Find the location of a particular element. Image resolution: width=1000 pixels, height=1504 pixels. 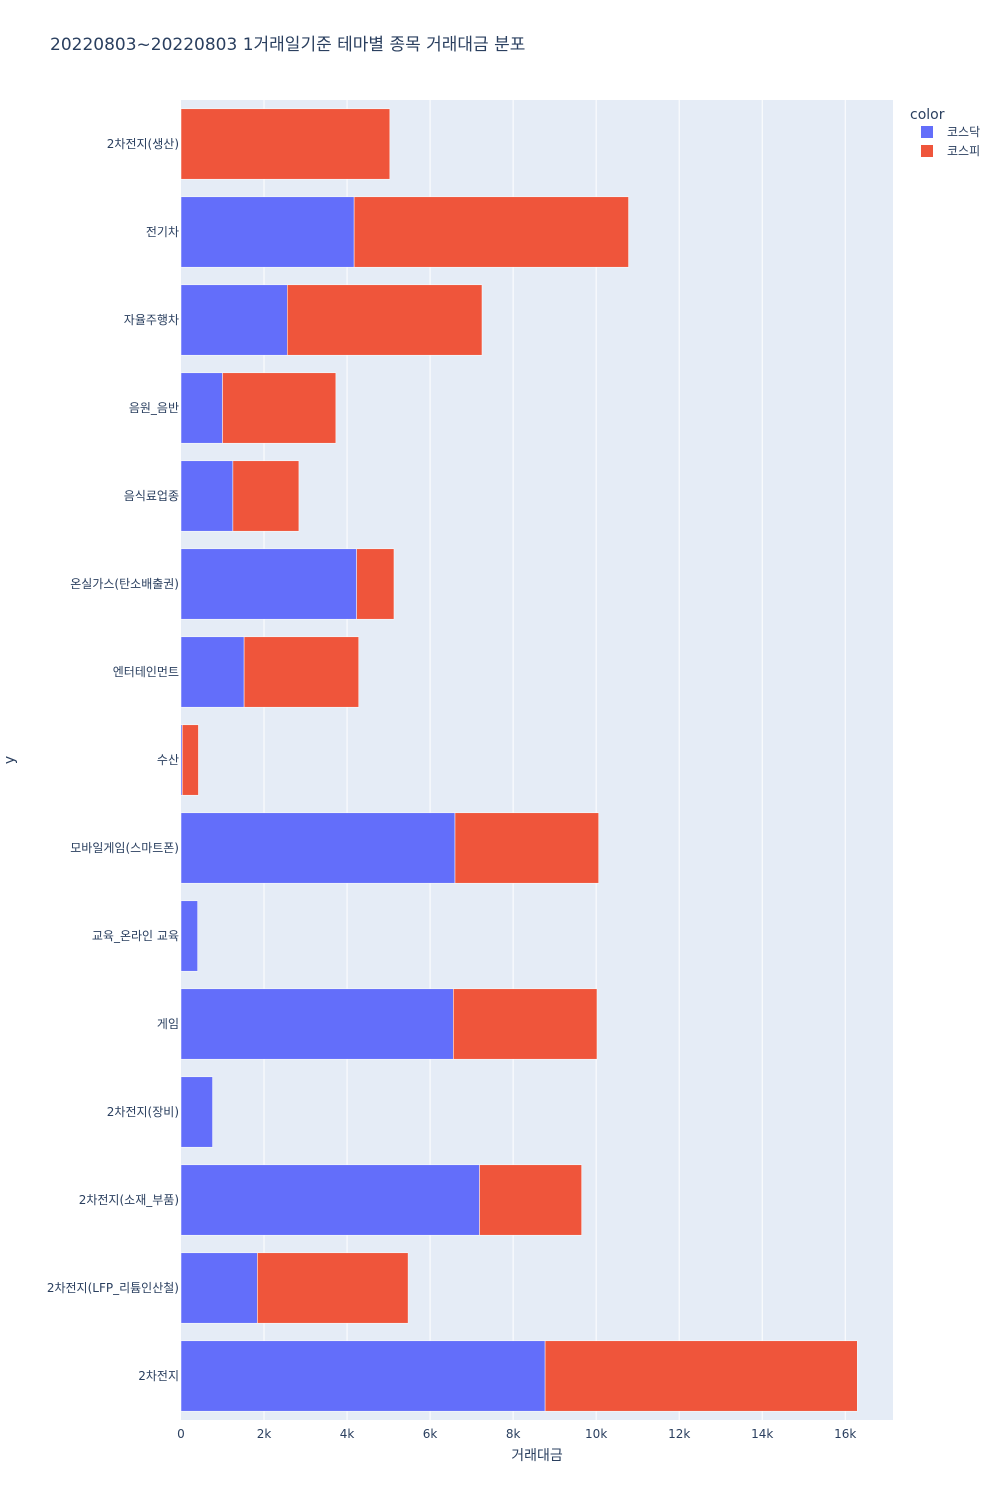

y-tick-label: 음식료업종 is located at coordinates (151, 496).